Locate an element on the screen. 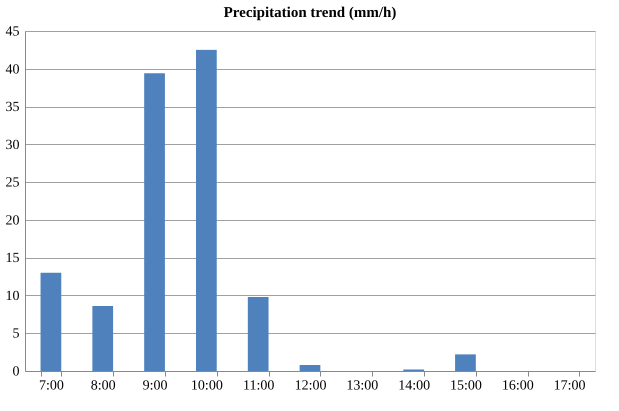 Image resolution: width=619 pixels, height=411 pixels. y-tick-label: 45 is located at coordinates (13, 32).